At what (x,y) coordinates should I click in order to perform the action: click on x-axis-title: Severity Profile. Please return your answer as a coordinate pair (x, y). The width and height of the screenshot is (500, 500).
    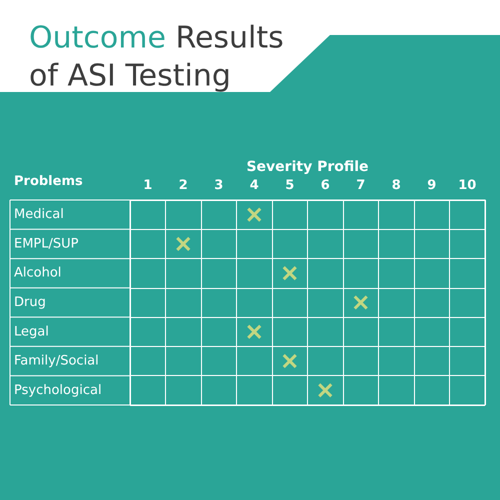
    Looking at the image, I should click on (307, 167).